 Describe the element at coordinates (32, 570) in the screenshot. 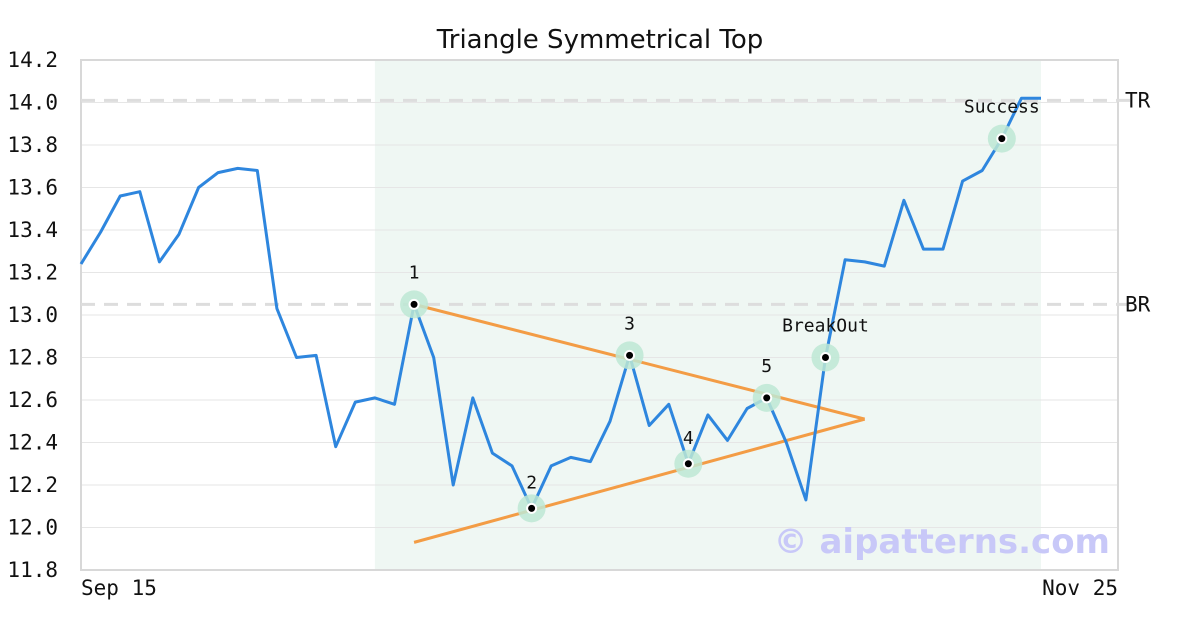

I see `y-tick-label: 11.8` at that location.